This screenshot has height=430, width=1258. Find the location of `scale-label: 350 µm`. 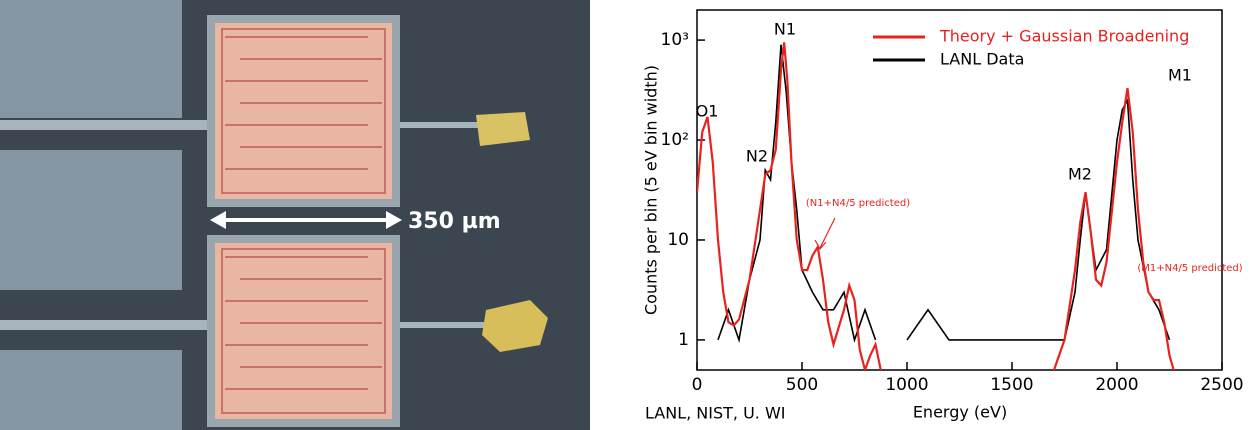

scale-label: 350 µm is located at coordinates (454, 221).